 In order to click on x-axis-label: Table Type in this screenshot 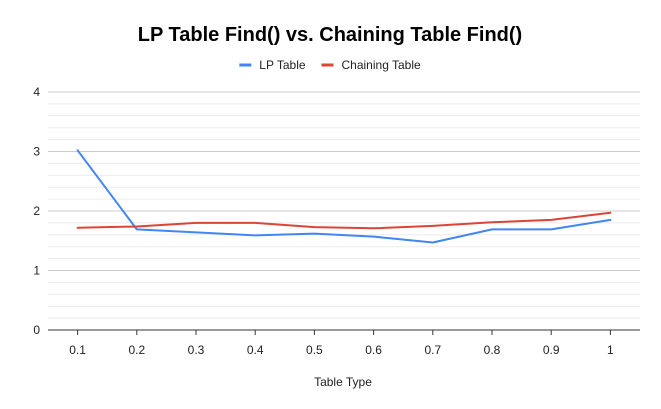, I will do `click(343, 382)`.